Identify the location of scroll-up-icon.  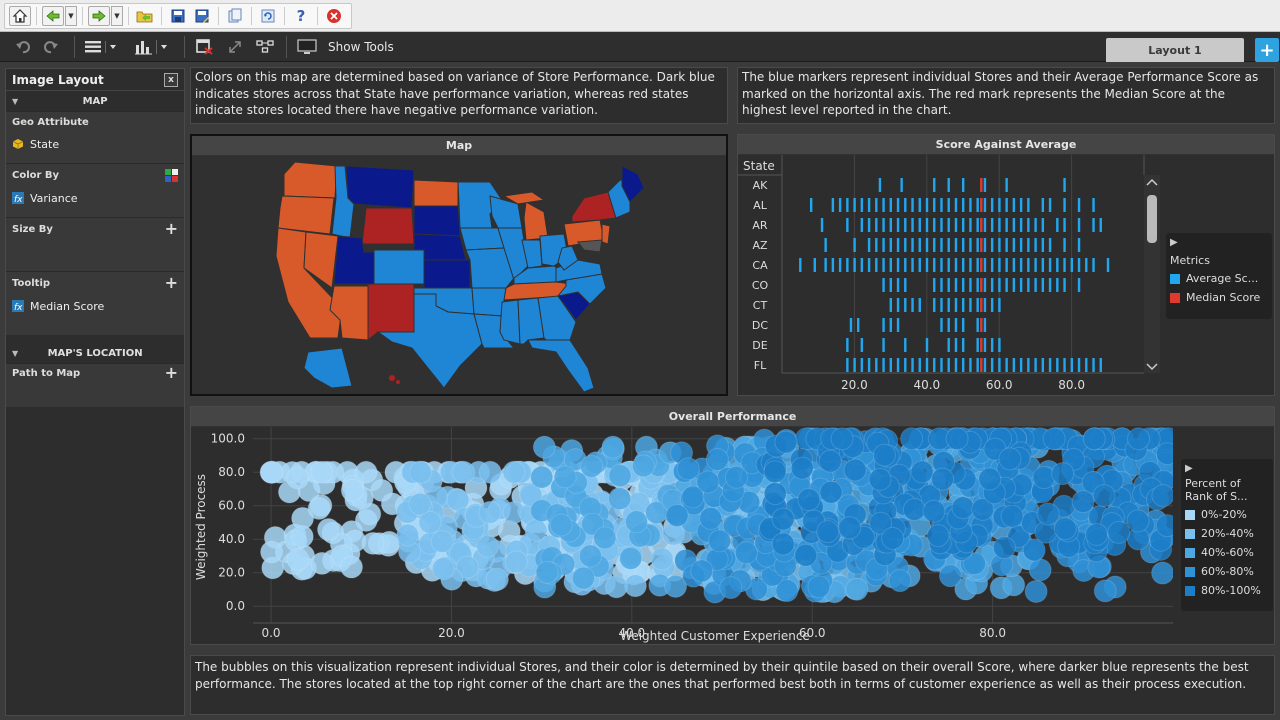
(1152, 182).